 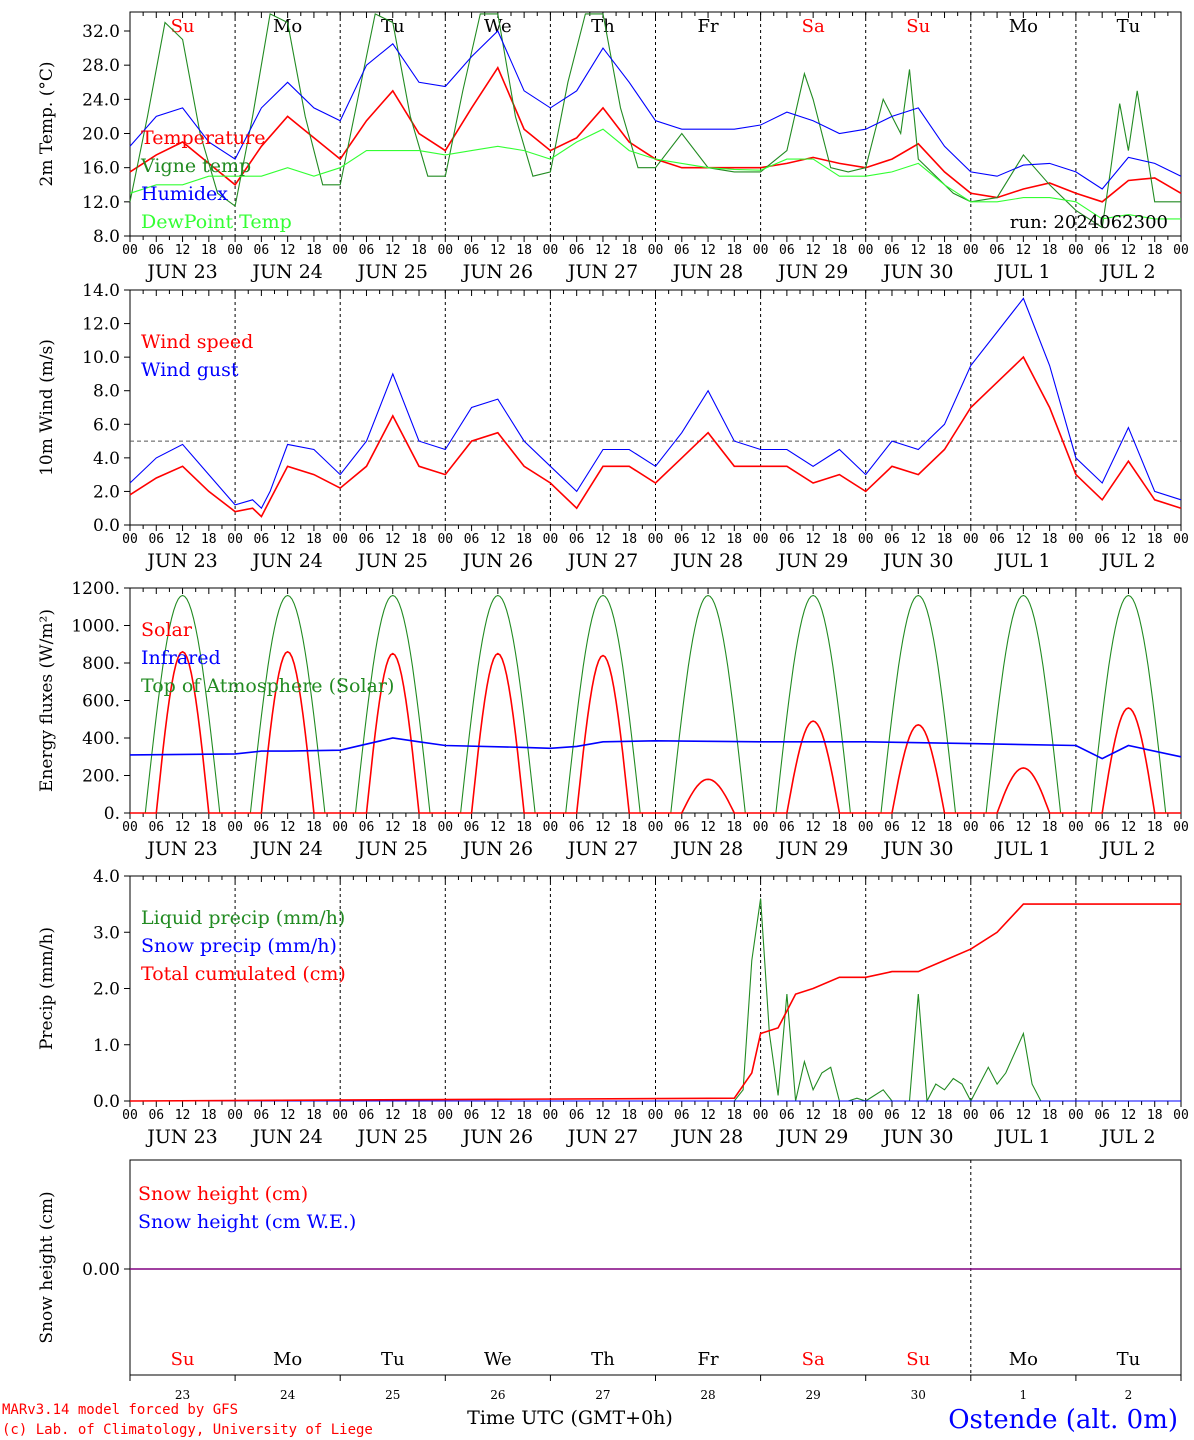 I want to click on y-tick-label: 3.0, so click(x=106, y=933).